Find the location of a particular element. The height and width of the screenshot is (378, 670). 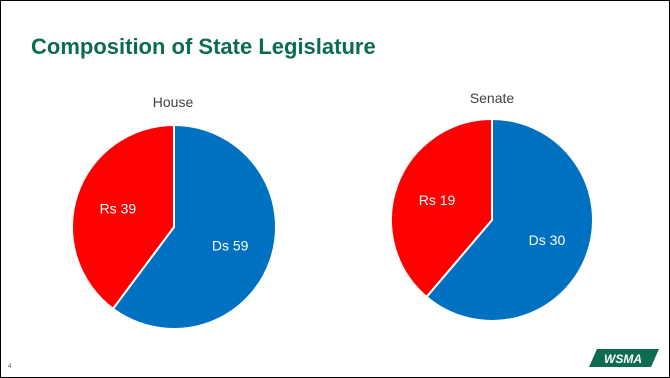

slice-label-rs: Rs 39 is located at coordinates (118, 208).